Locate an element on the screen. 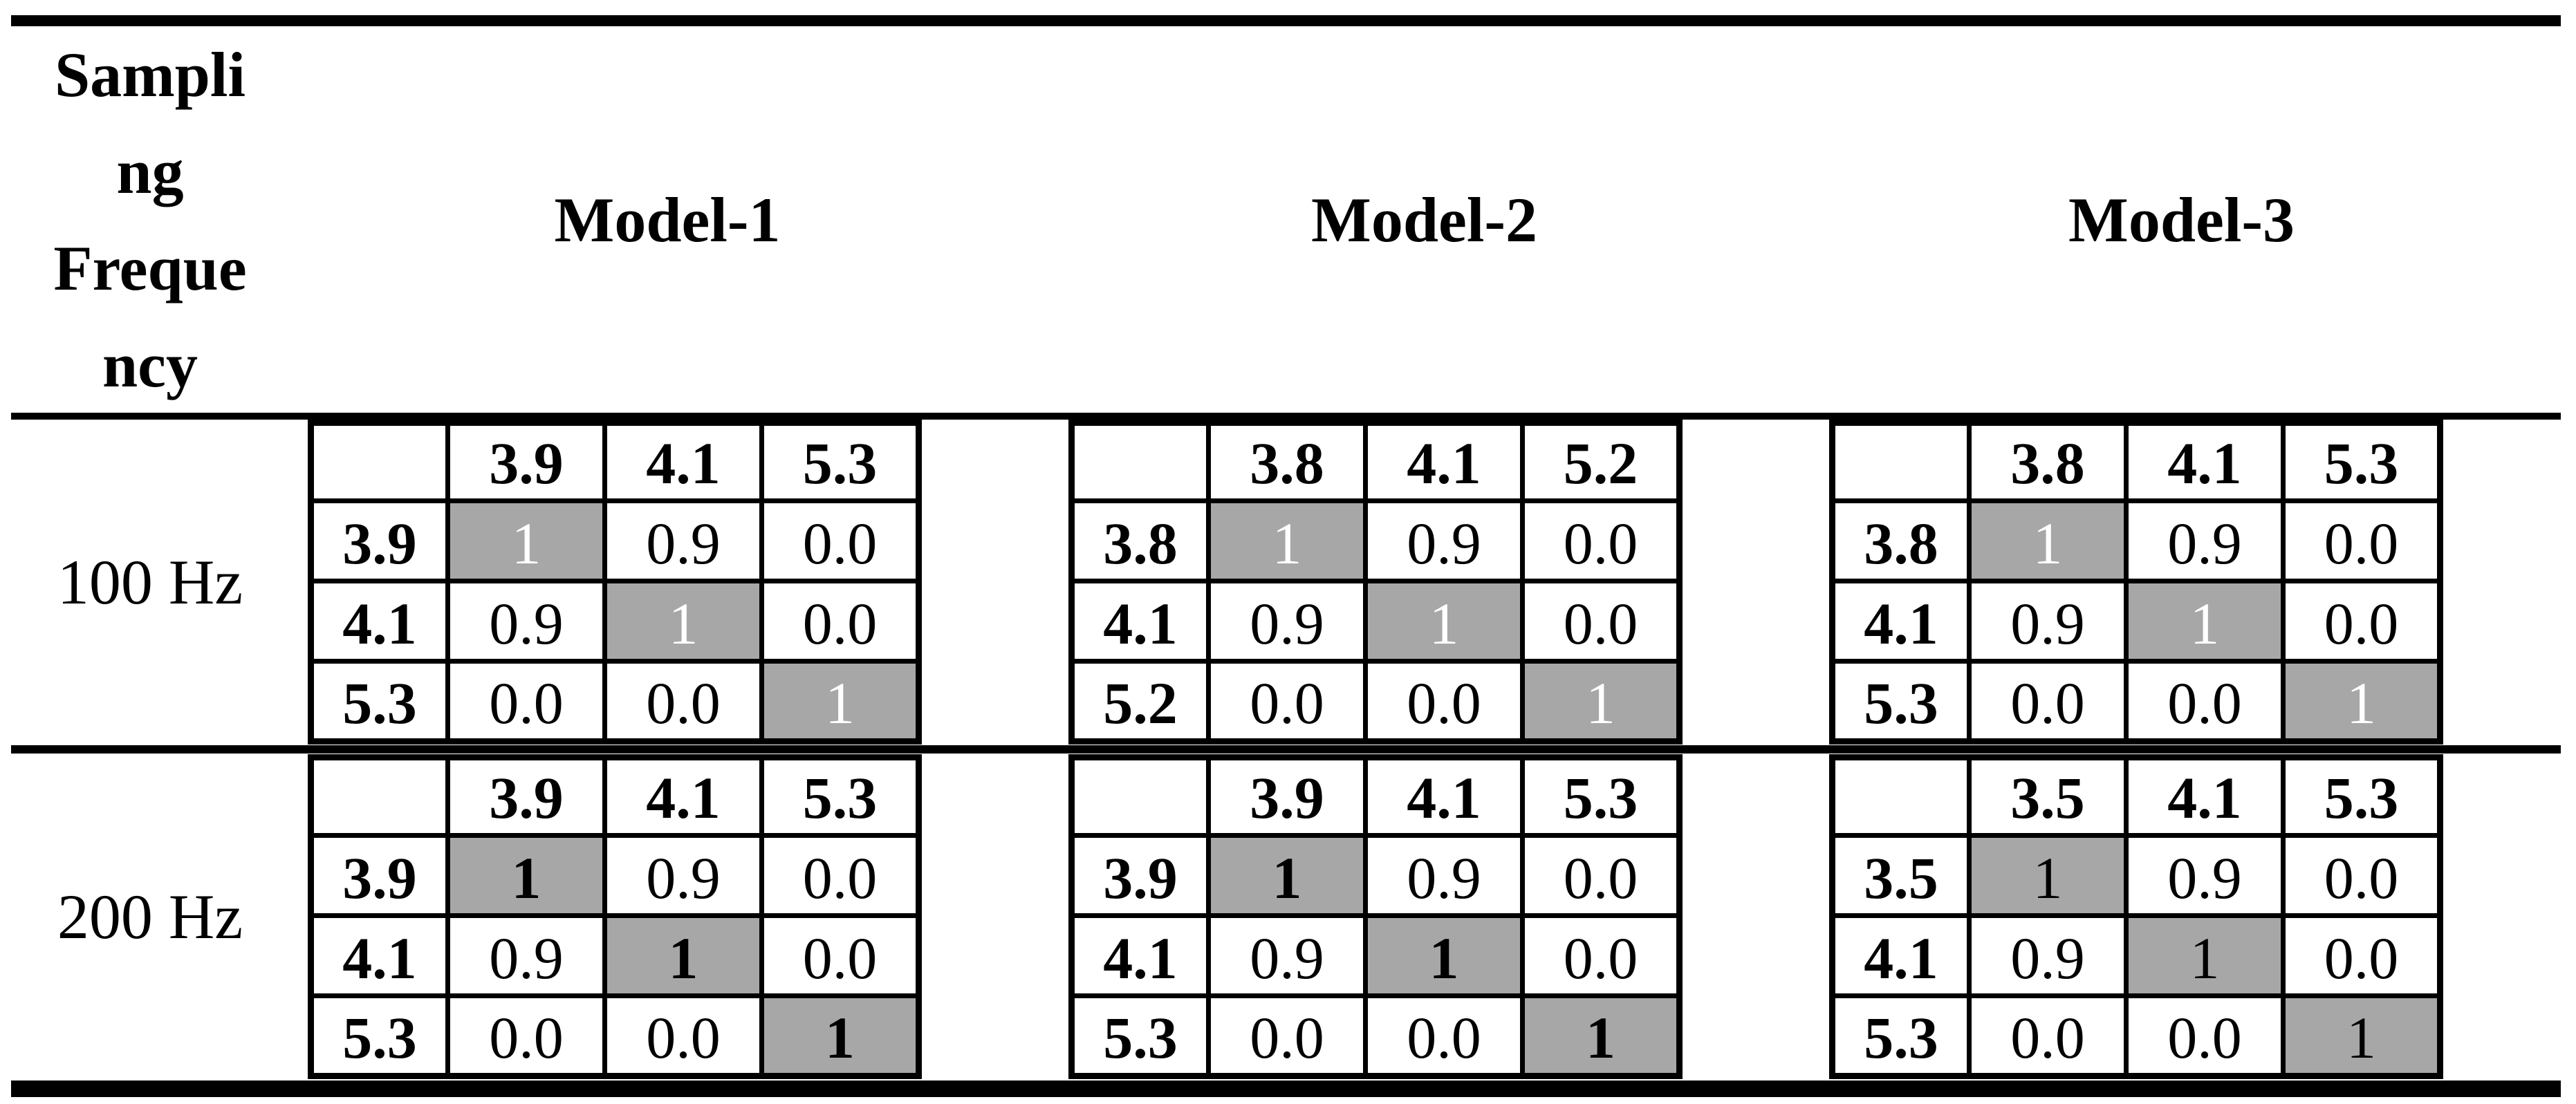 The height and width of the screenshot is (1104, 2576). frequency-header-line: Sampli is located at coordinates (150, 74).